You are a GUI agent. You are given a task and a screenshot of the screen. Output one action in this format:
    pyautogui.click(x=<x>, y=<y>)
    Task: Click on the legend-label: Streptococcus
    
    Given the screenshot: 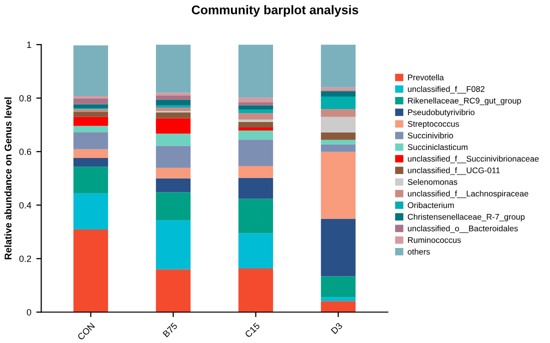 What is the action you would take?
    pyautogui.click(x=434, y=124)
    